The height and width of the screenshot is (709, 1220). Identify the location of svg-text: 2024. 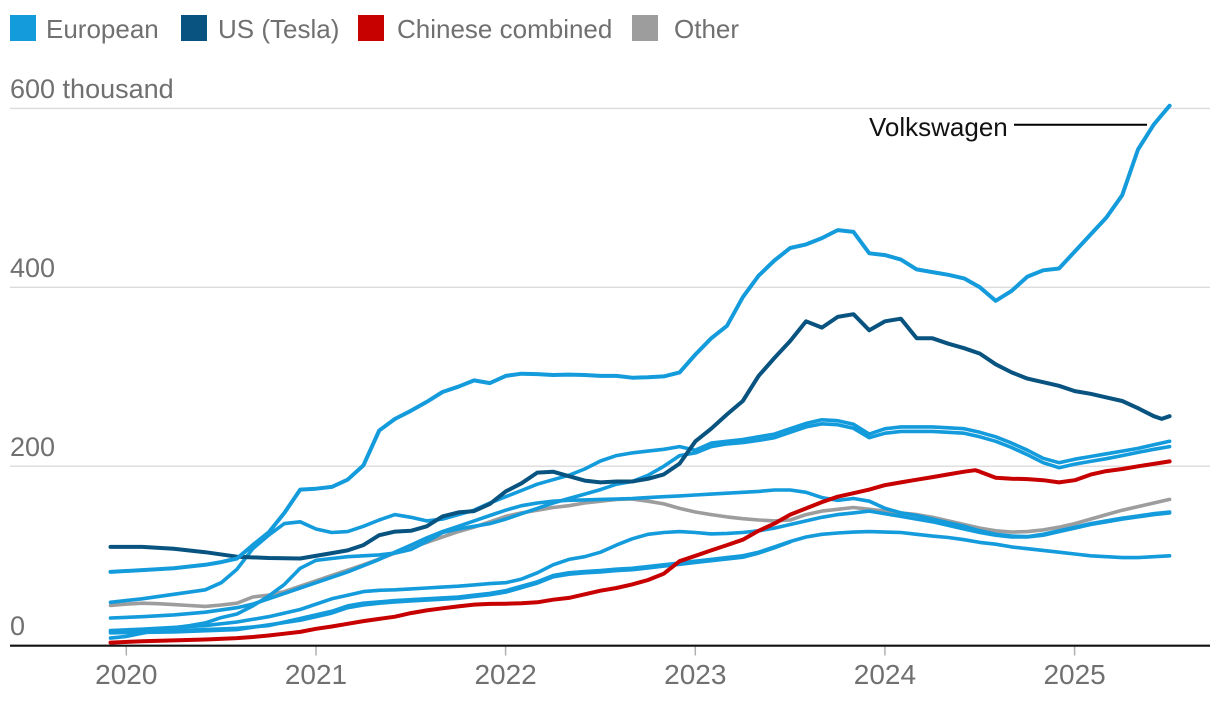
(885, 674).